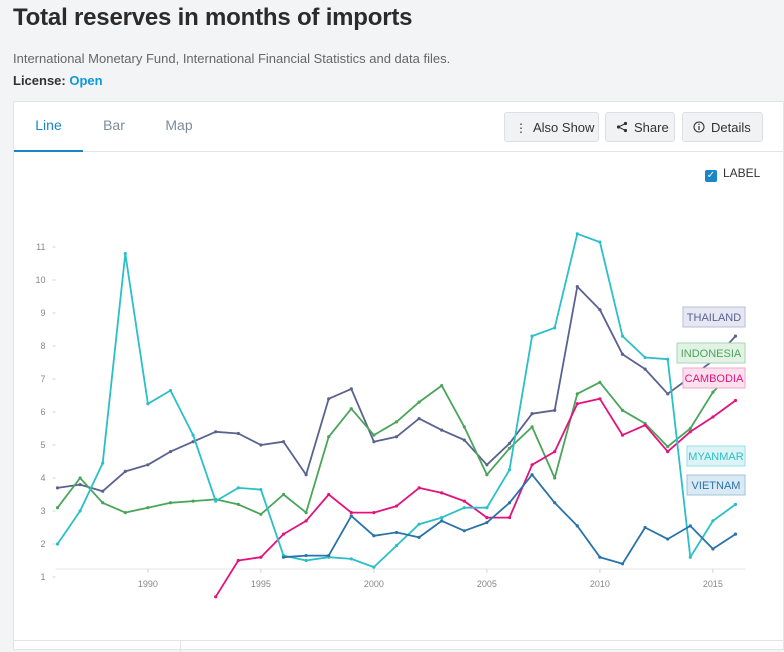 The height and width of the screenshot is (652, 784). What do you see at coordinates (42, 412) in the screenshot?
I see `y-tick-label: 6` at bounding box center [42, 412].